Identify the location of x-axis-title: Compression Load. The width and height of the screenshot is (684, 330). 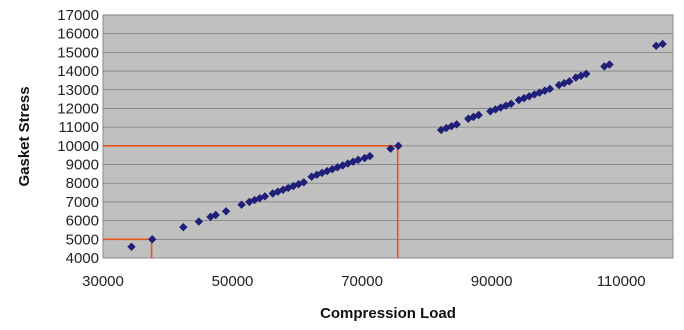
(388, 313).